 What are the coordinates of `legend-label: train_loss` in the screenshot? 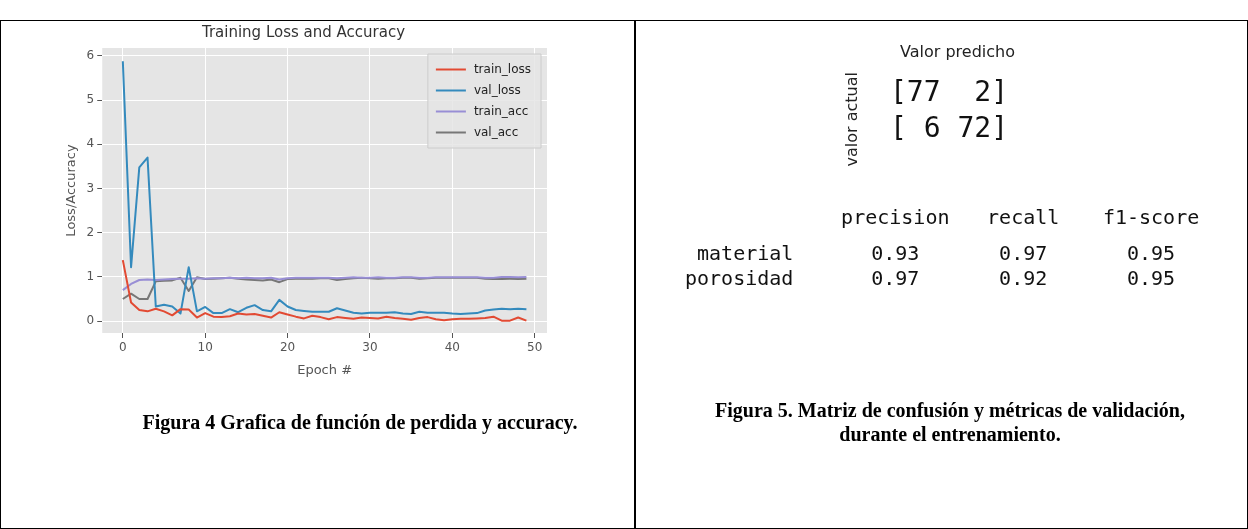 It's located at (502, 68).